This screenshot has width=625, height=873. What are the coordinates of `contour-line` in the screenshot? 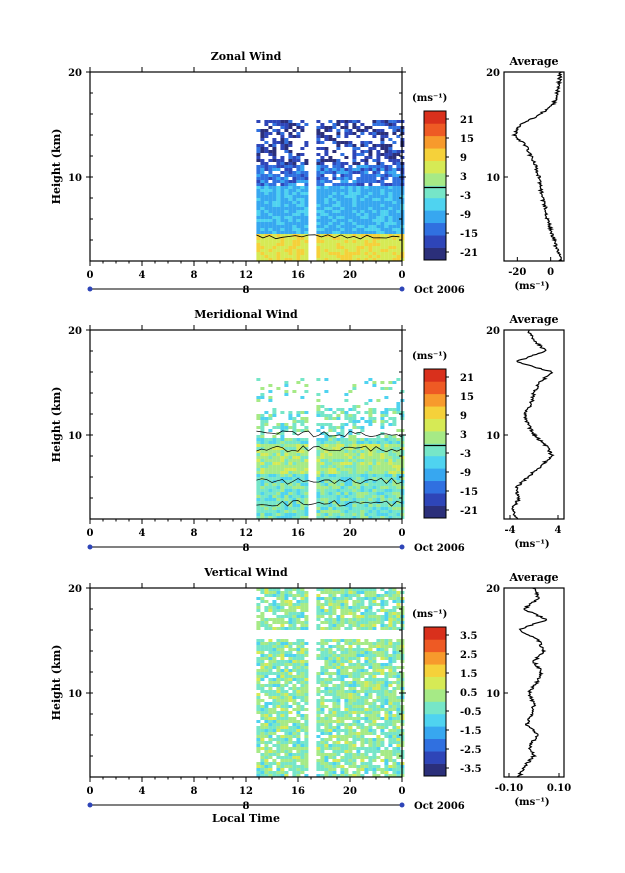 It's located at (329, 449).